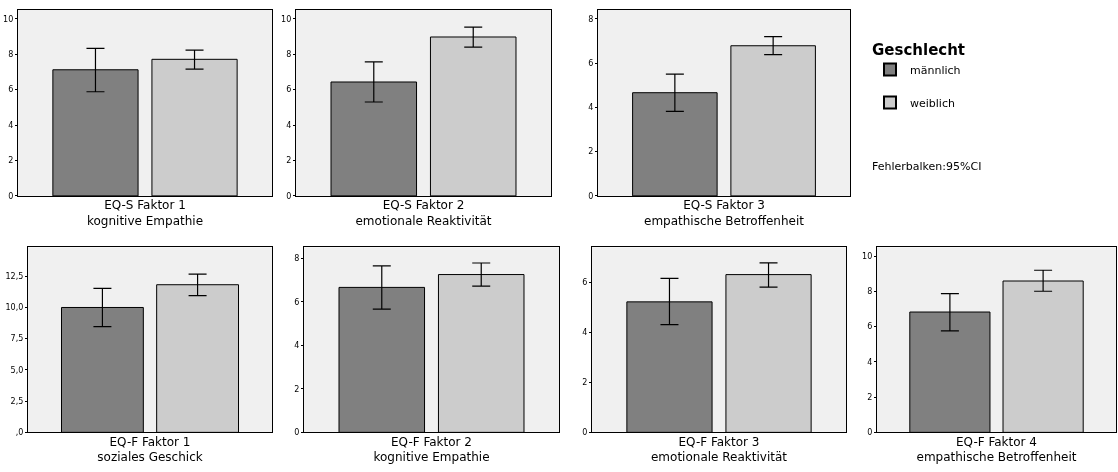 This screenshot has height=472, width=1118. I want to click on y-tick-label: 7,5, so click(17, 339).